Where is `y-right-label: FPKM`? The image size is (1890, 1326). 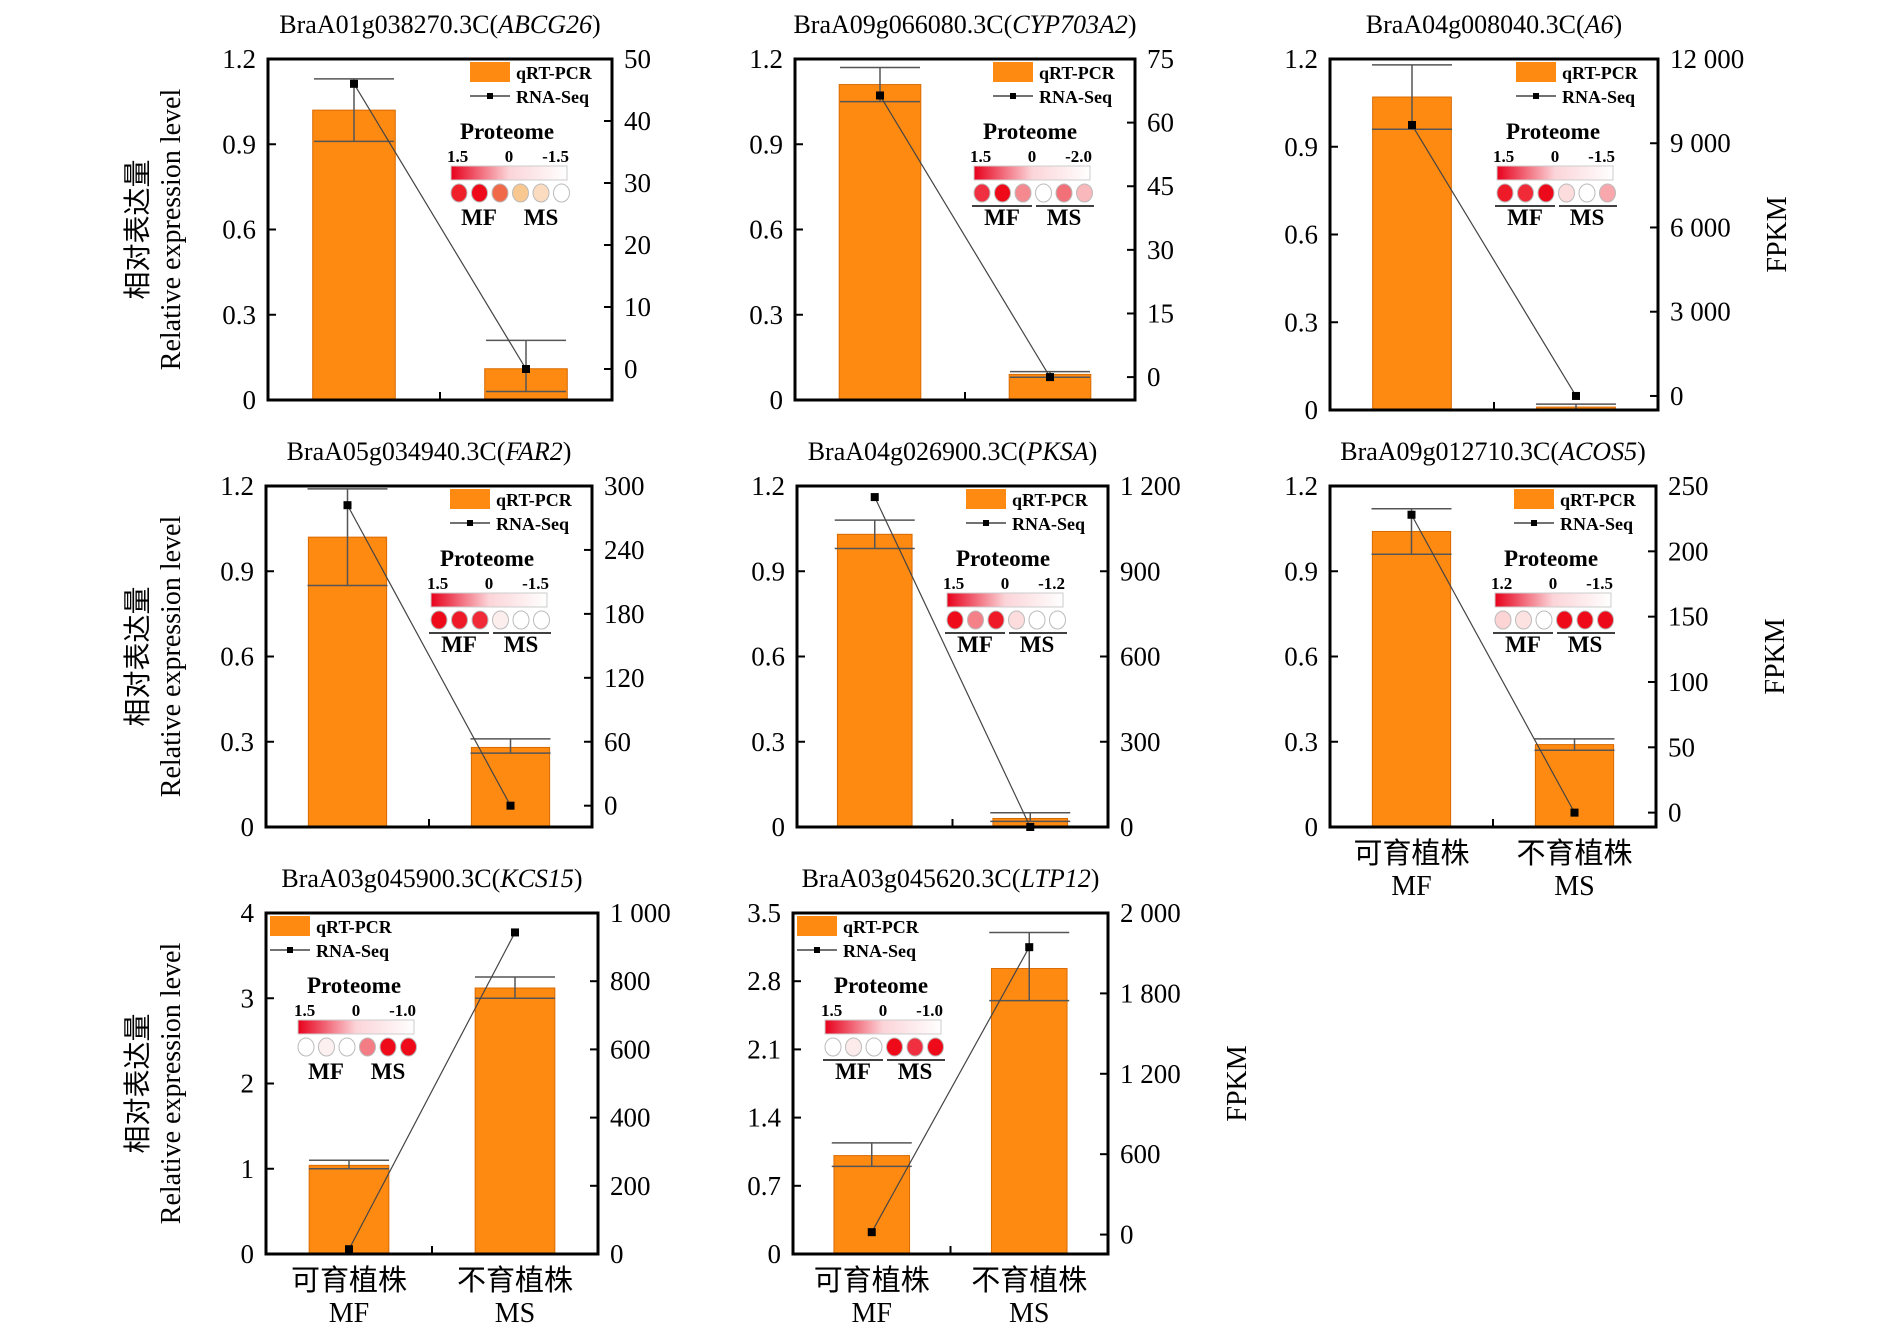 y-right-label: FPKM is located at coordinates (1775, 656).